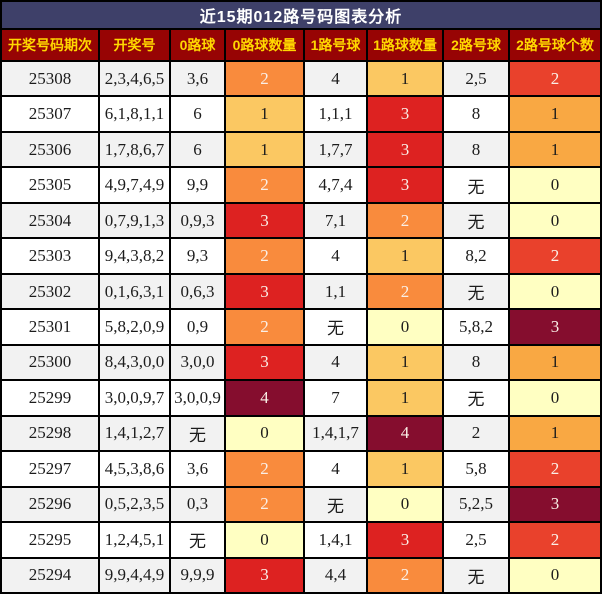 This screenshot has width=602, height=594. Describe the element at coordinates (50, 291) in the screenshot. I see `cell-period: 25302` at that location.